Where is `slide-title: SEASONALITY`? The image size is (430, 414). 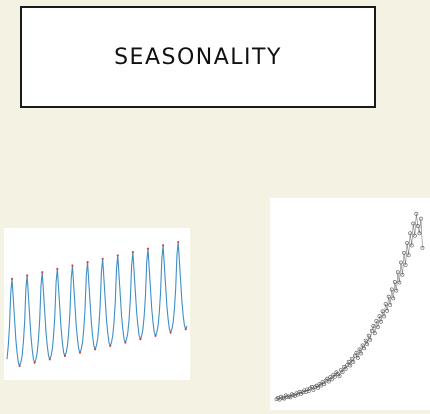 slide-title: SEASONALITY is located at coordinates (198, 57).